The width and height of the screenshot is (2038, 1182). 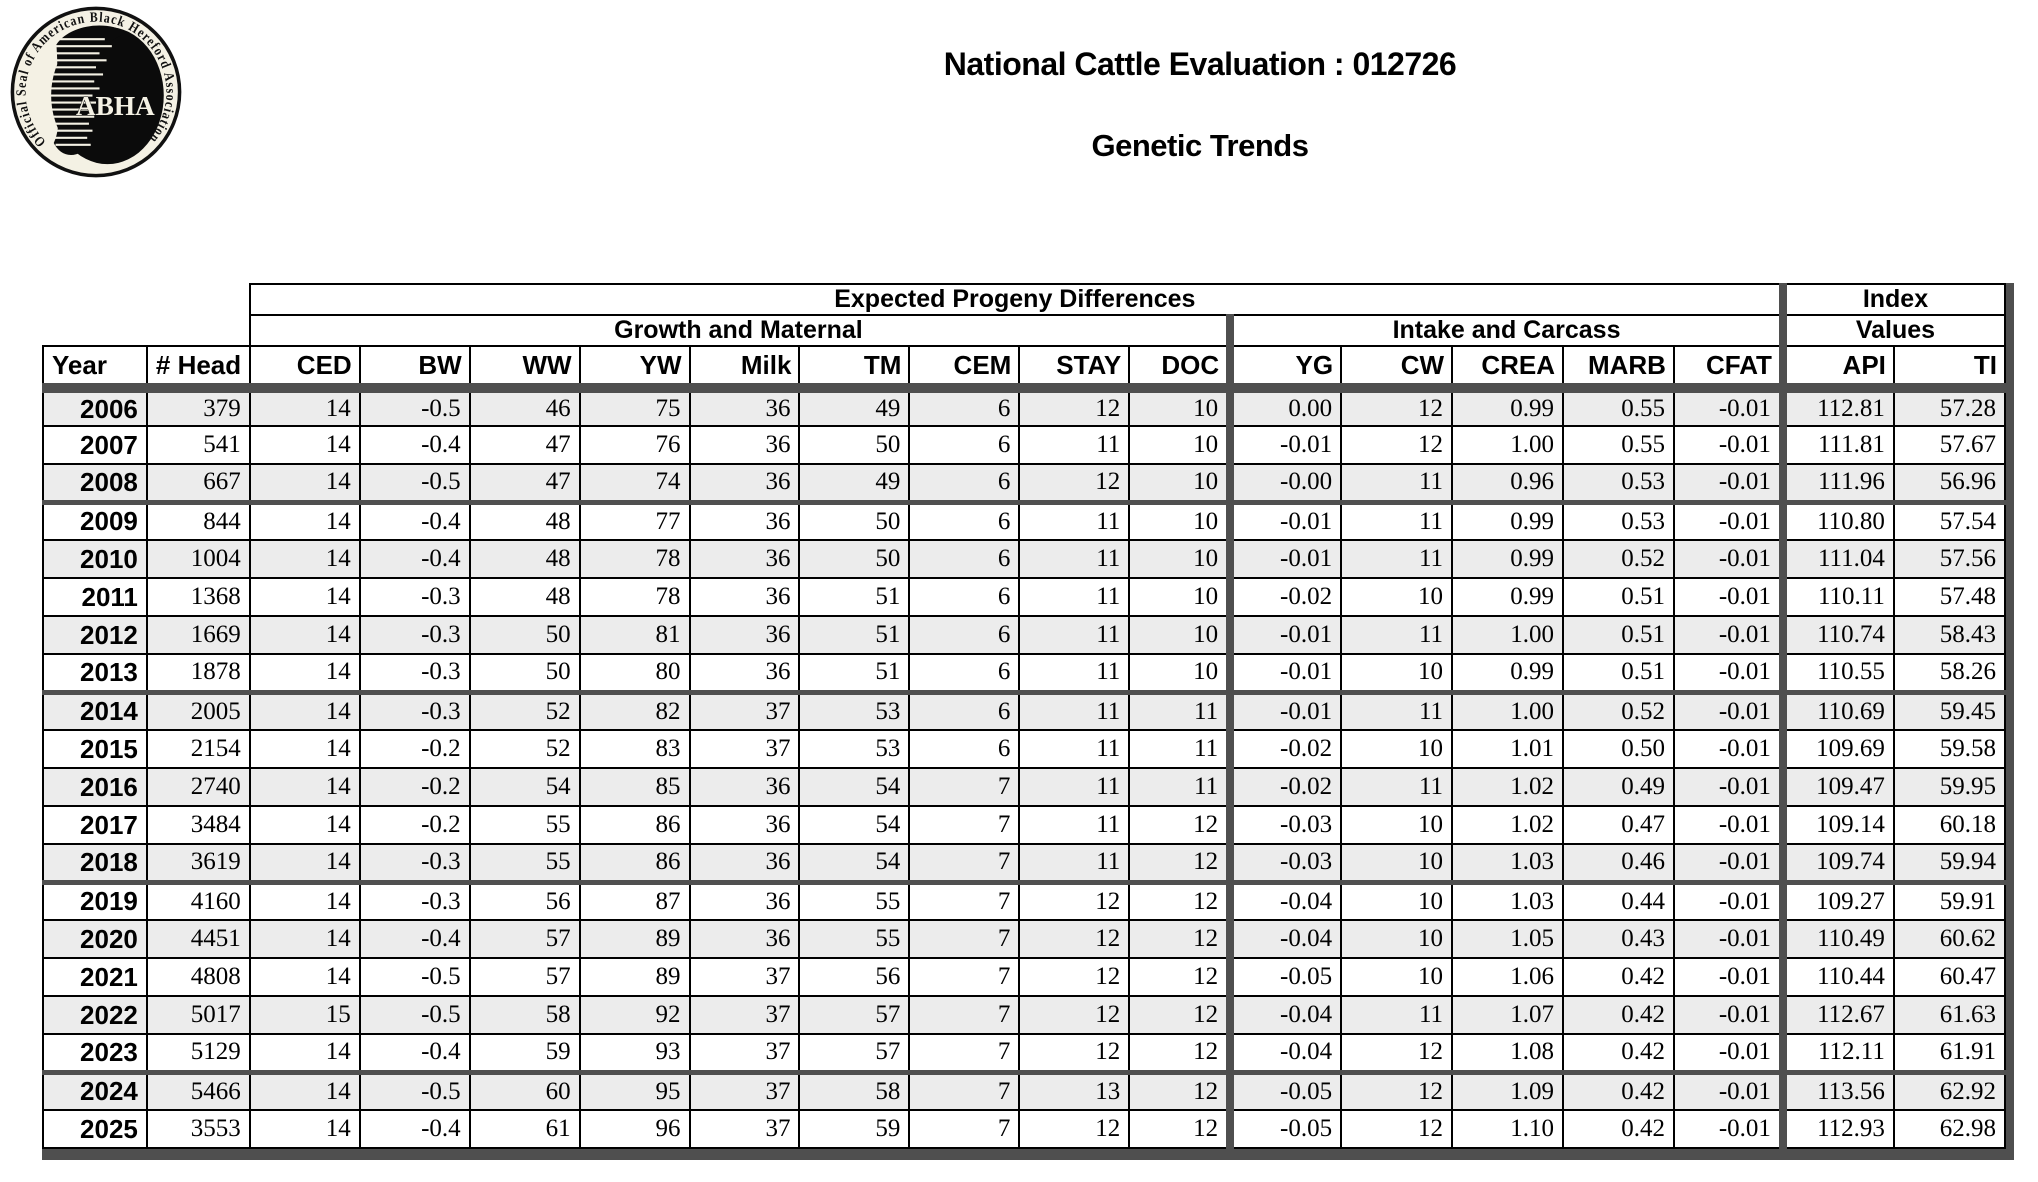 I want to click on data-cell: 61.63, so click(x=1949, y=1015).